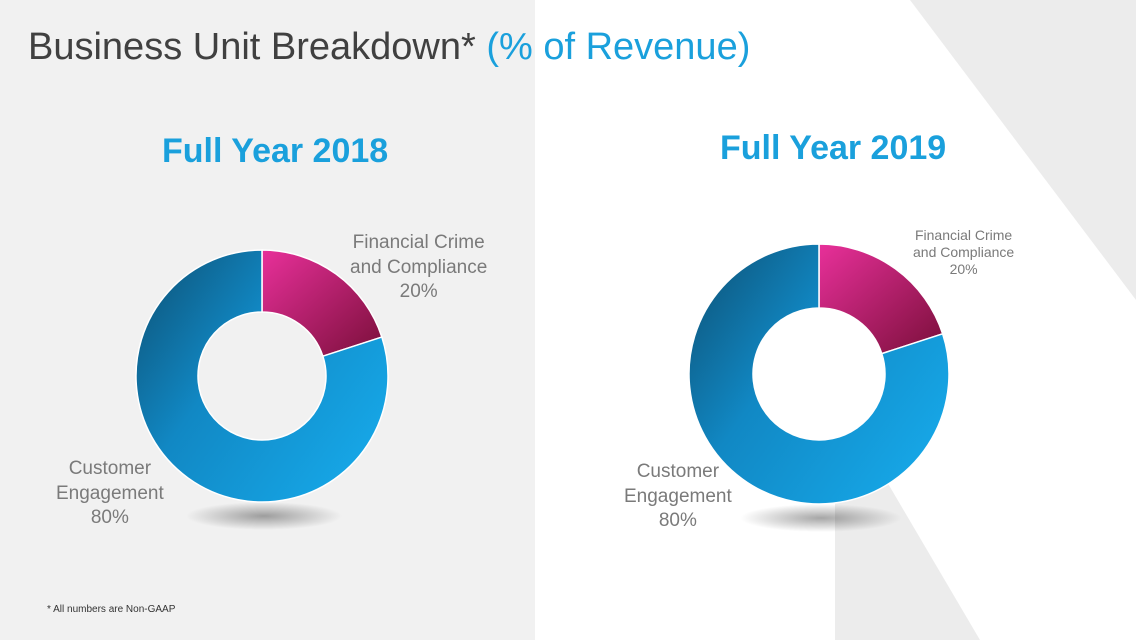 Image resolution: width=1136 pixels, height=640 pixels. I want to click on footnote: * All numbers are Non-GAAP, so click(111, 609).